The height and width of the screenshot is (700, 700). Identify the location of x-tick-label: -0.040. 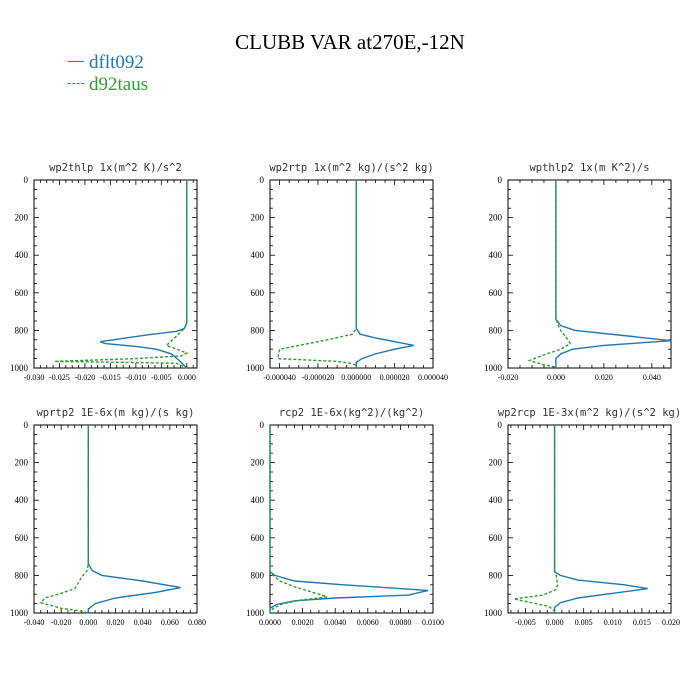
(34, 622).